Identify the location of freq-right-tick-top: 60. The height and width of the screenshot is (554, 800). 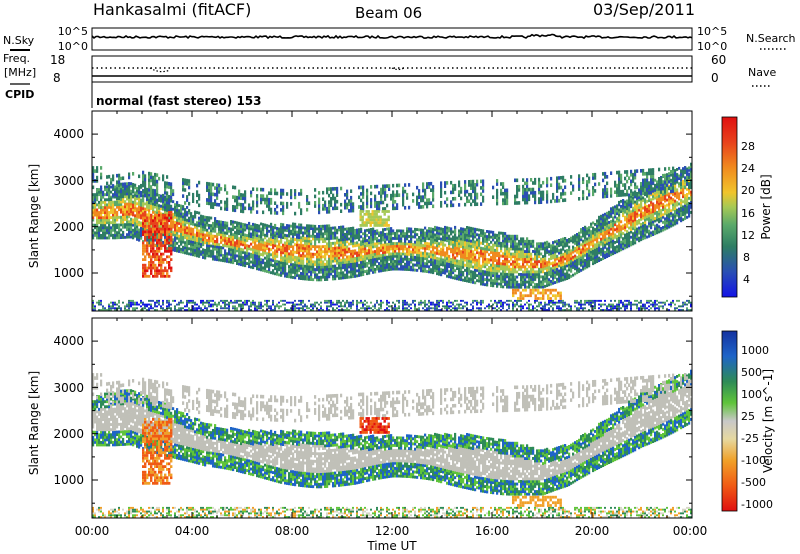
(718, 60).